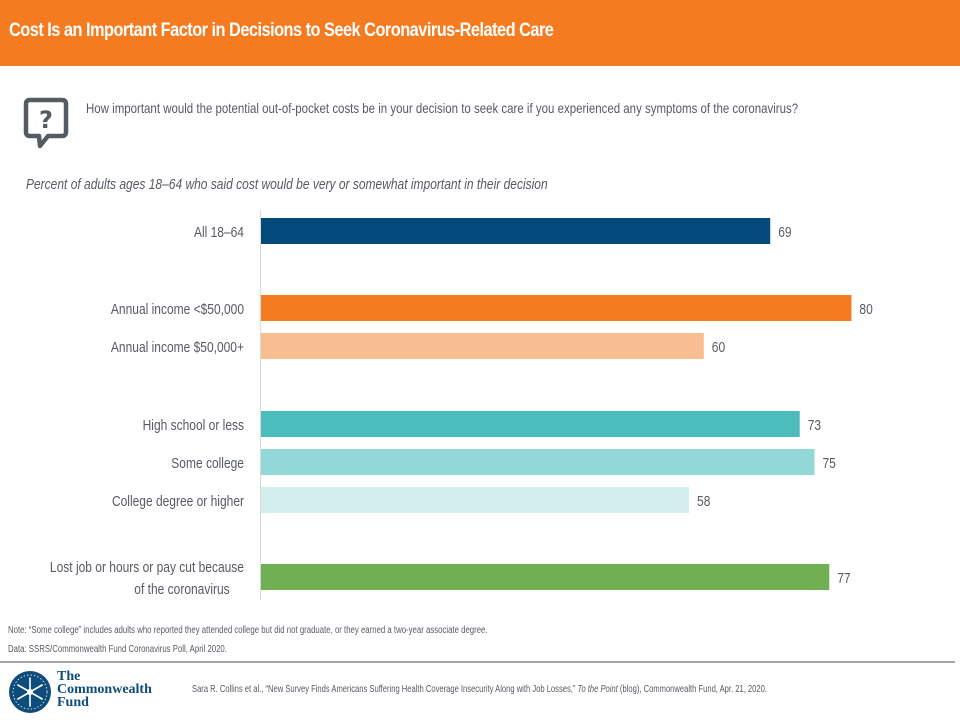 The image size is (960, 720). What do you see at coordinates (829, 463) in the screenshot?
I see `data-label-4: 75` at bounding box center [829, 463].